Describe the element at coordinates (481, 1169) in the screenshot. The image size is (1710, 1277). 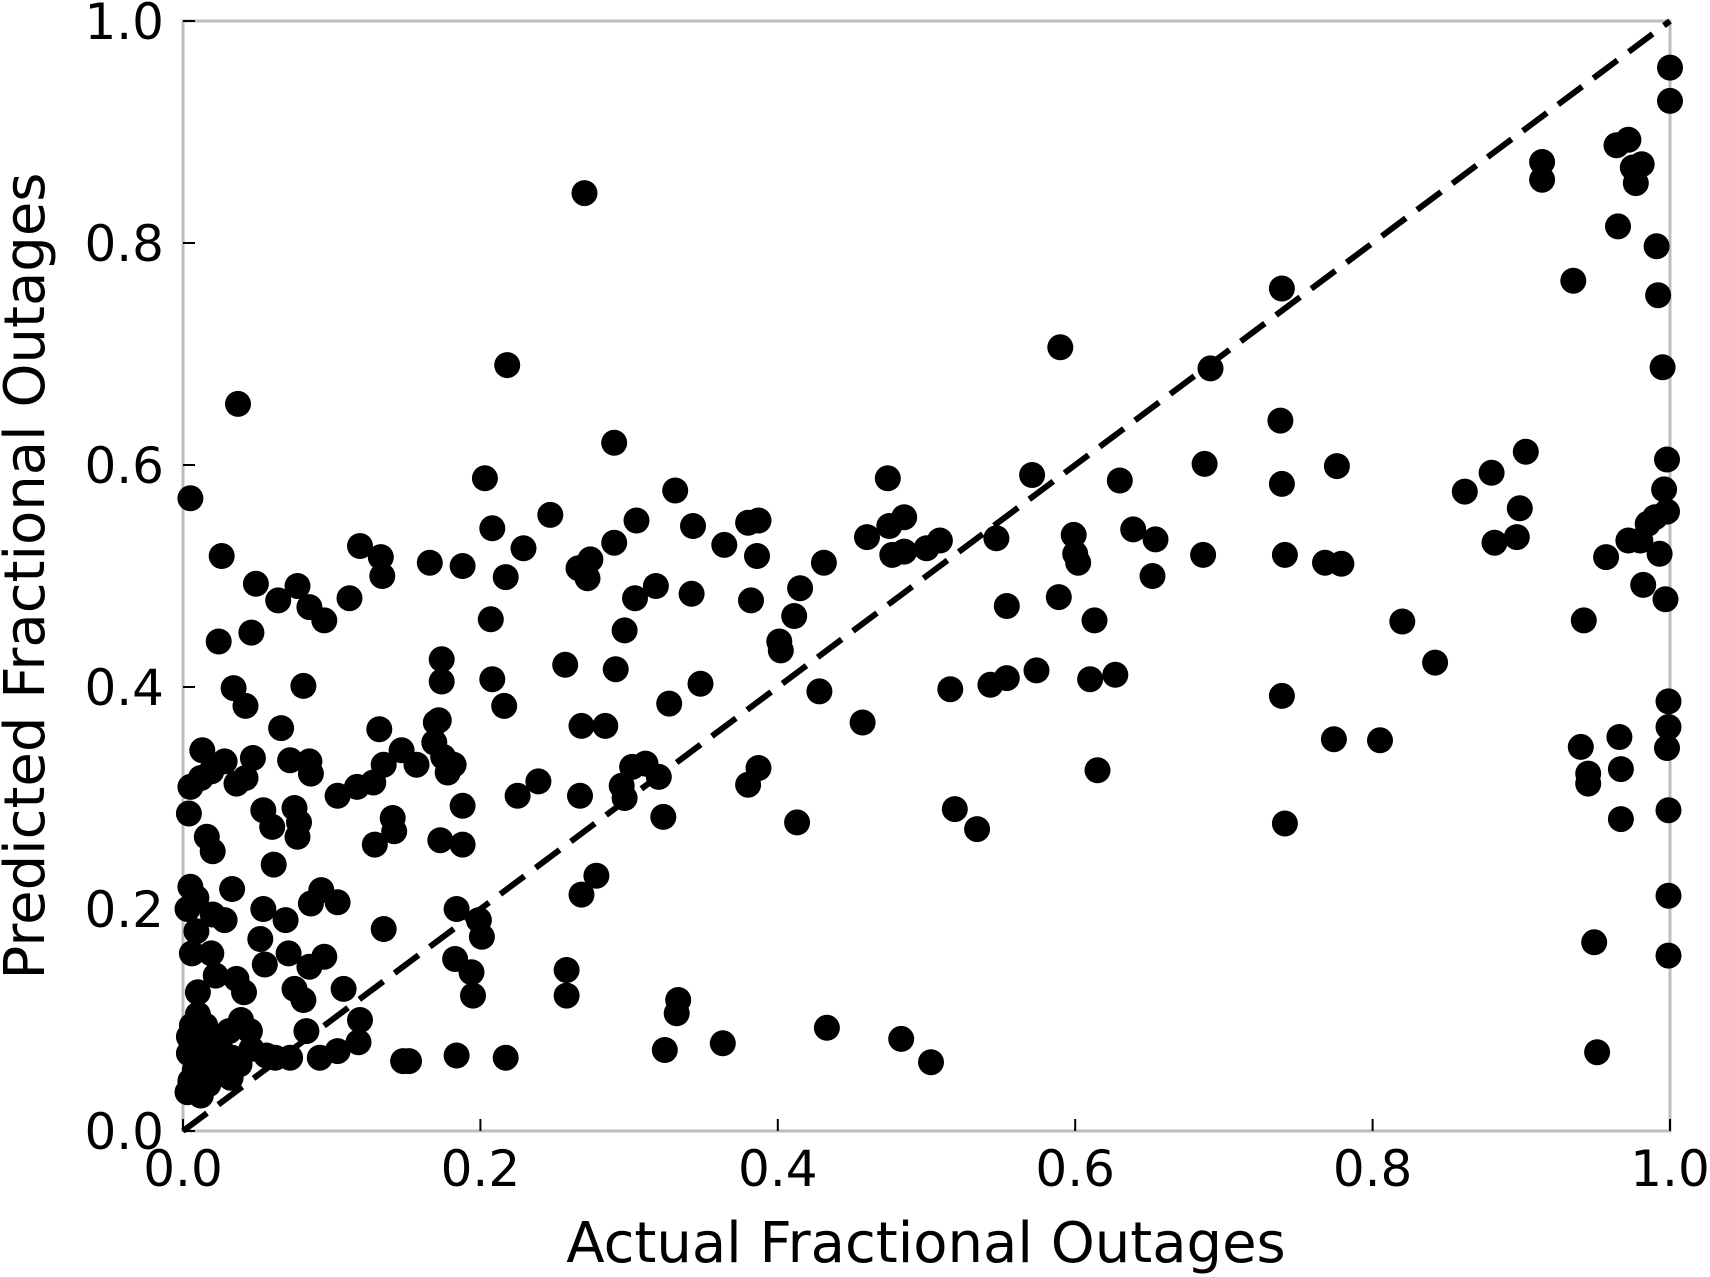
I see `x-tick-label: 0.2` at that location.